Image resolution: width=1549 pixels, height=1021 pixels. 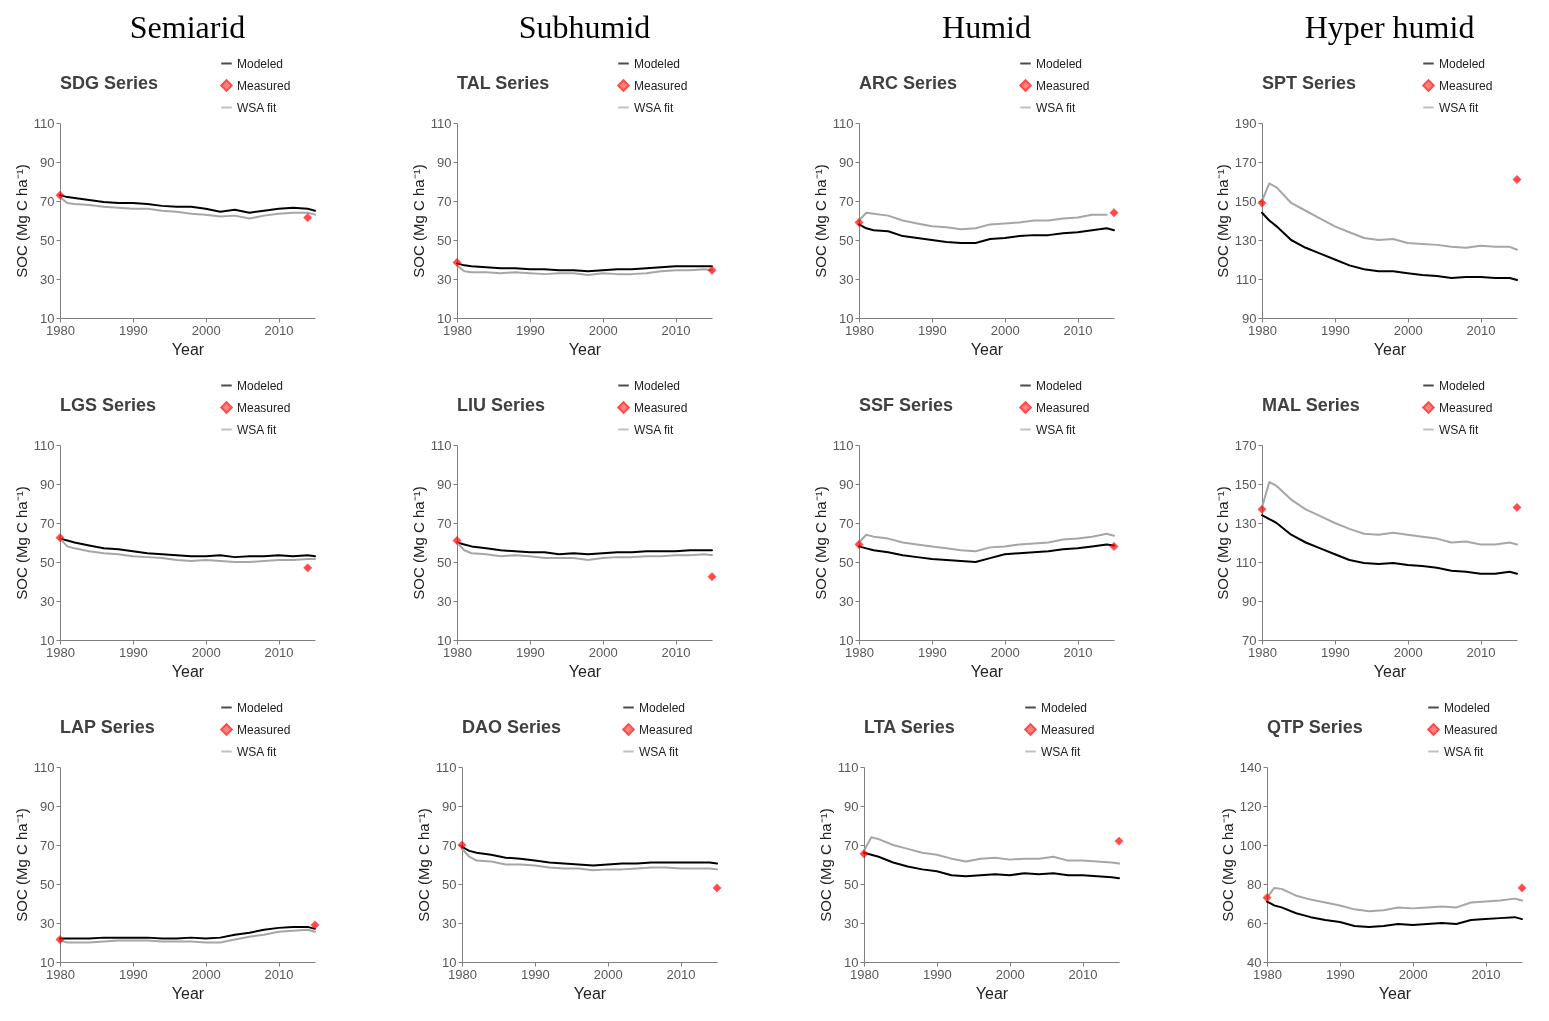 What do you see at coordinates (1245, 484) in the screenshot?
I see `y-tick-label: 150` at bounding box center [1245, 484].